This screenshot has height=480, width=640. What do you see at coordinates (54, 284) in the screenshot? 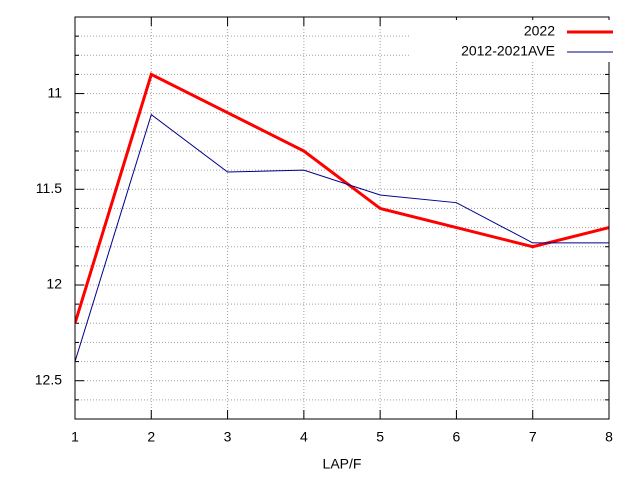
I see `y-tick-label: 12` at bounding box center [54, 284].